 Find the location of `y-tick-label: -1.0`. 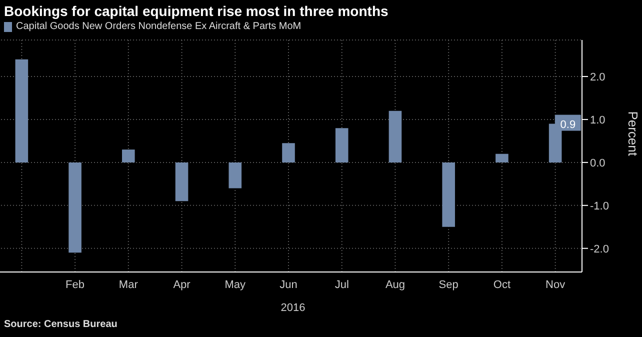

y-tick-label: -1.0 is located at coordinates (599, 206).